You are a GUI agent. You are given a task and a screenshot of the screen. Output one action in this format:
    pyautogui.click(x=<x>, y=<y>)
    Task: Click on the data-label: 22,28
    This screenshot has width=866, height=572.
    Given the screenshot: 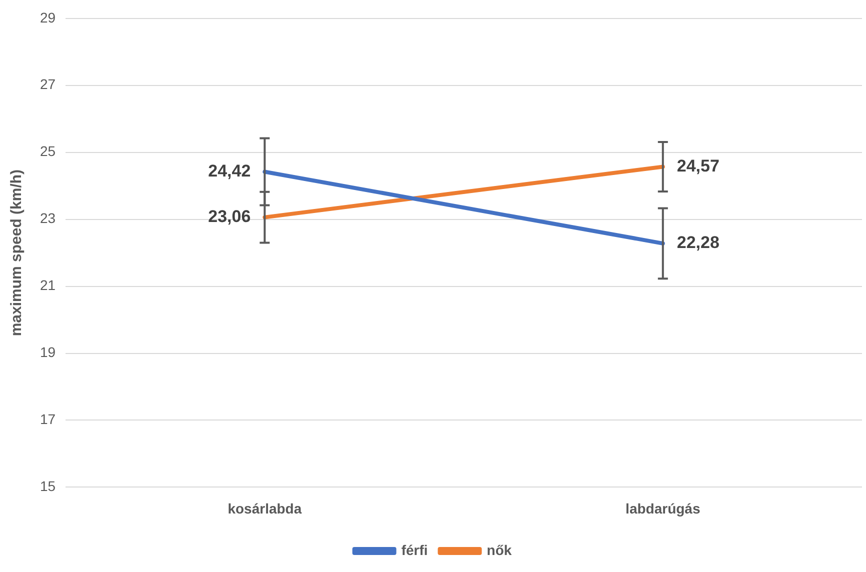 What is the action you would take?
    pyautogui.click(x=698, y=242)
    